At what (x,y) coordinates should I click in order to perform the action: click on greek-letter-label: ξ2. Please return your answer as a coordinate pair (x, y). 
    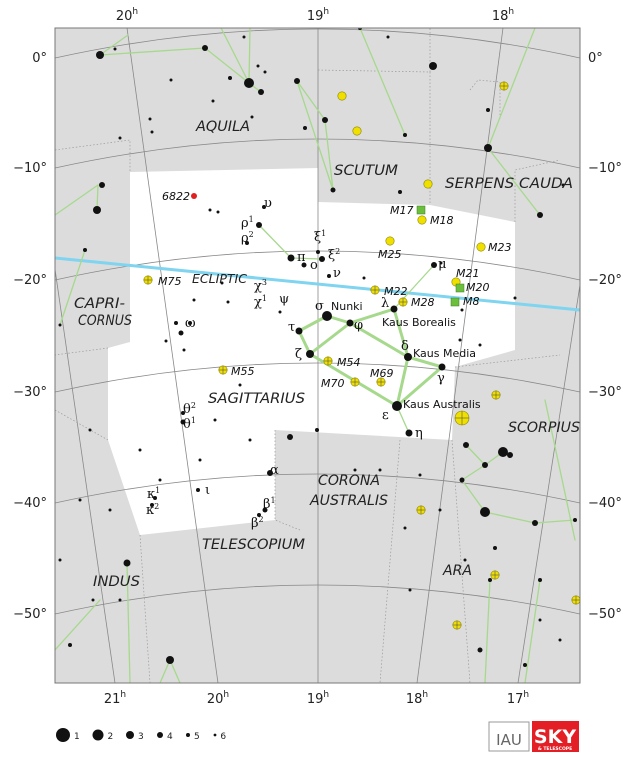
    Looking at the image, I should click on (334, 255).